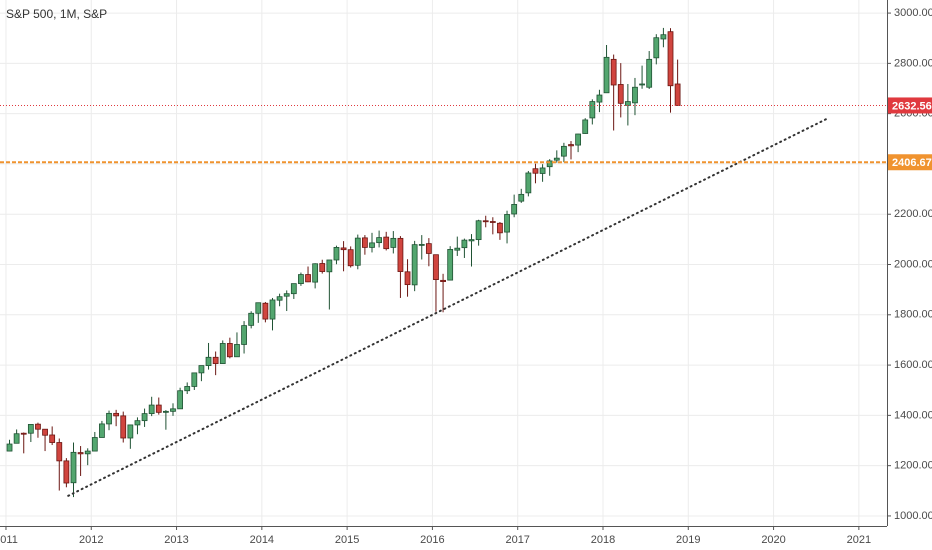 The image size is (932, 550). I want to click on x-tick-label: 2020, so click(773, 540).